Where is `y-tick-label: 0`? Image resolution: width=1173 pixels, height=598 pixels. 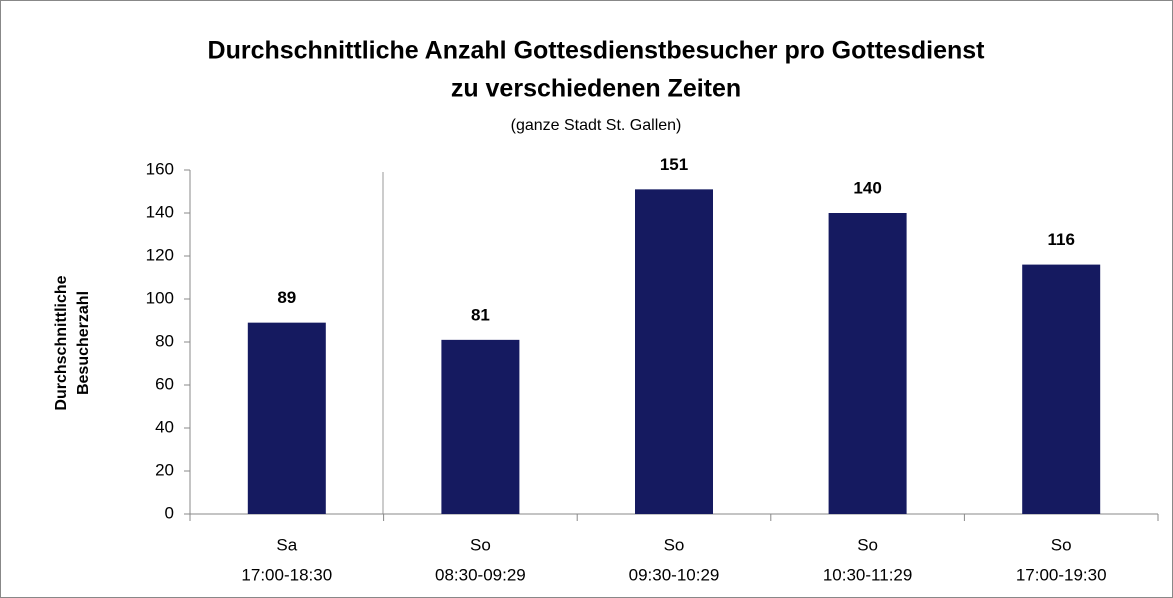 y-tick-label: 0 is located at coordinates (169, 512).